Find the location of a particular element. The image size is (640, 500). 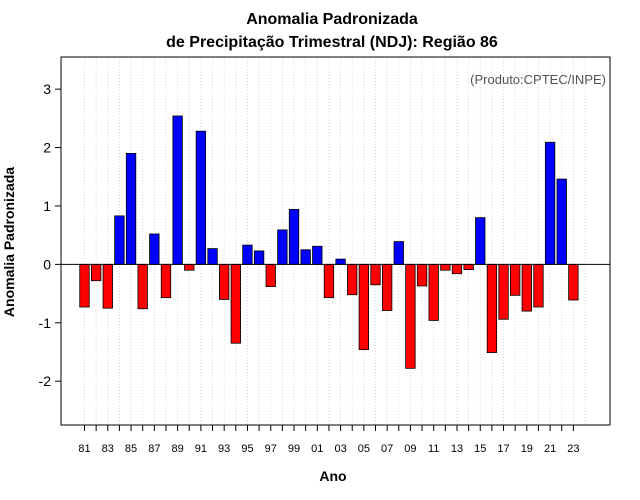

x-tick-label: 13 is located at coordinates (457, 449).